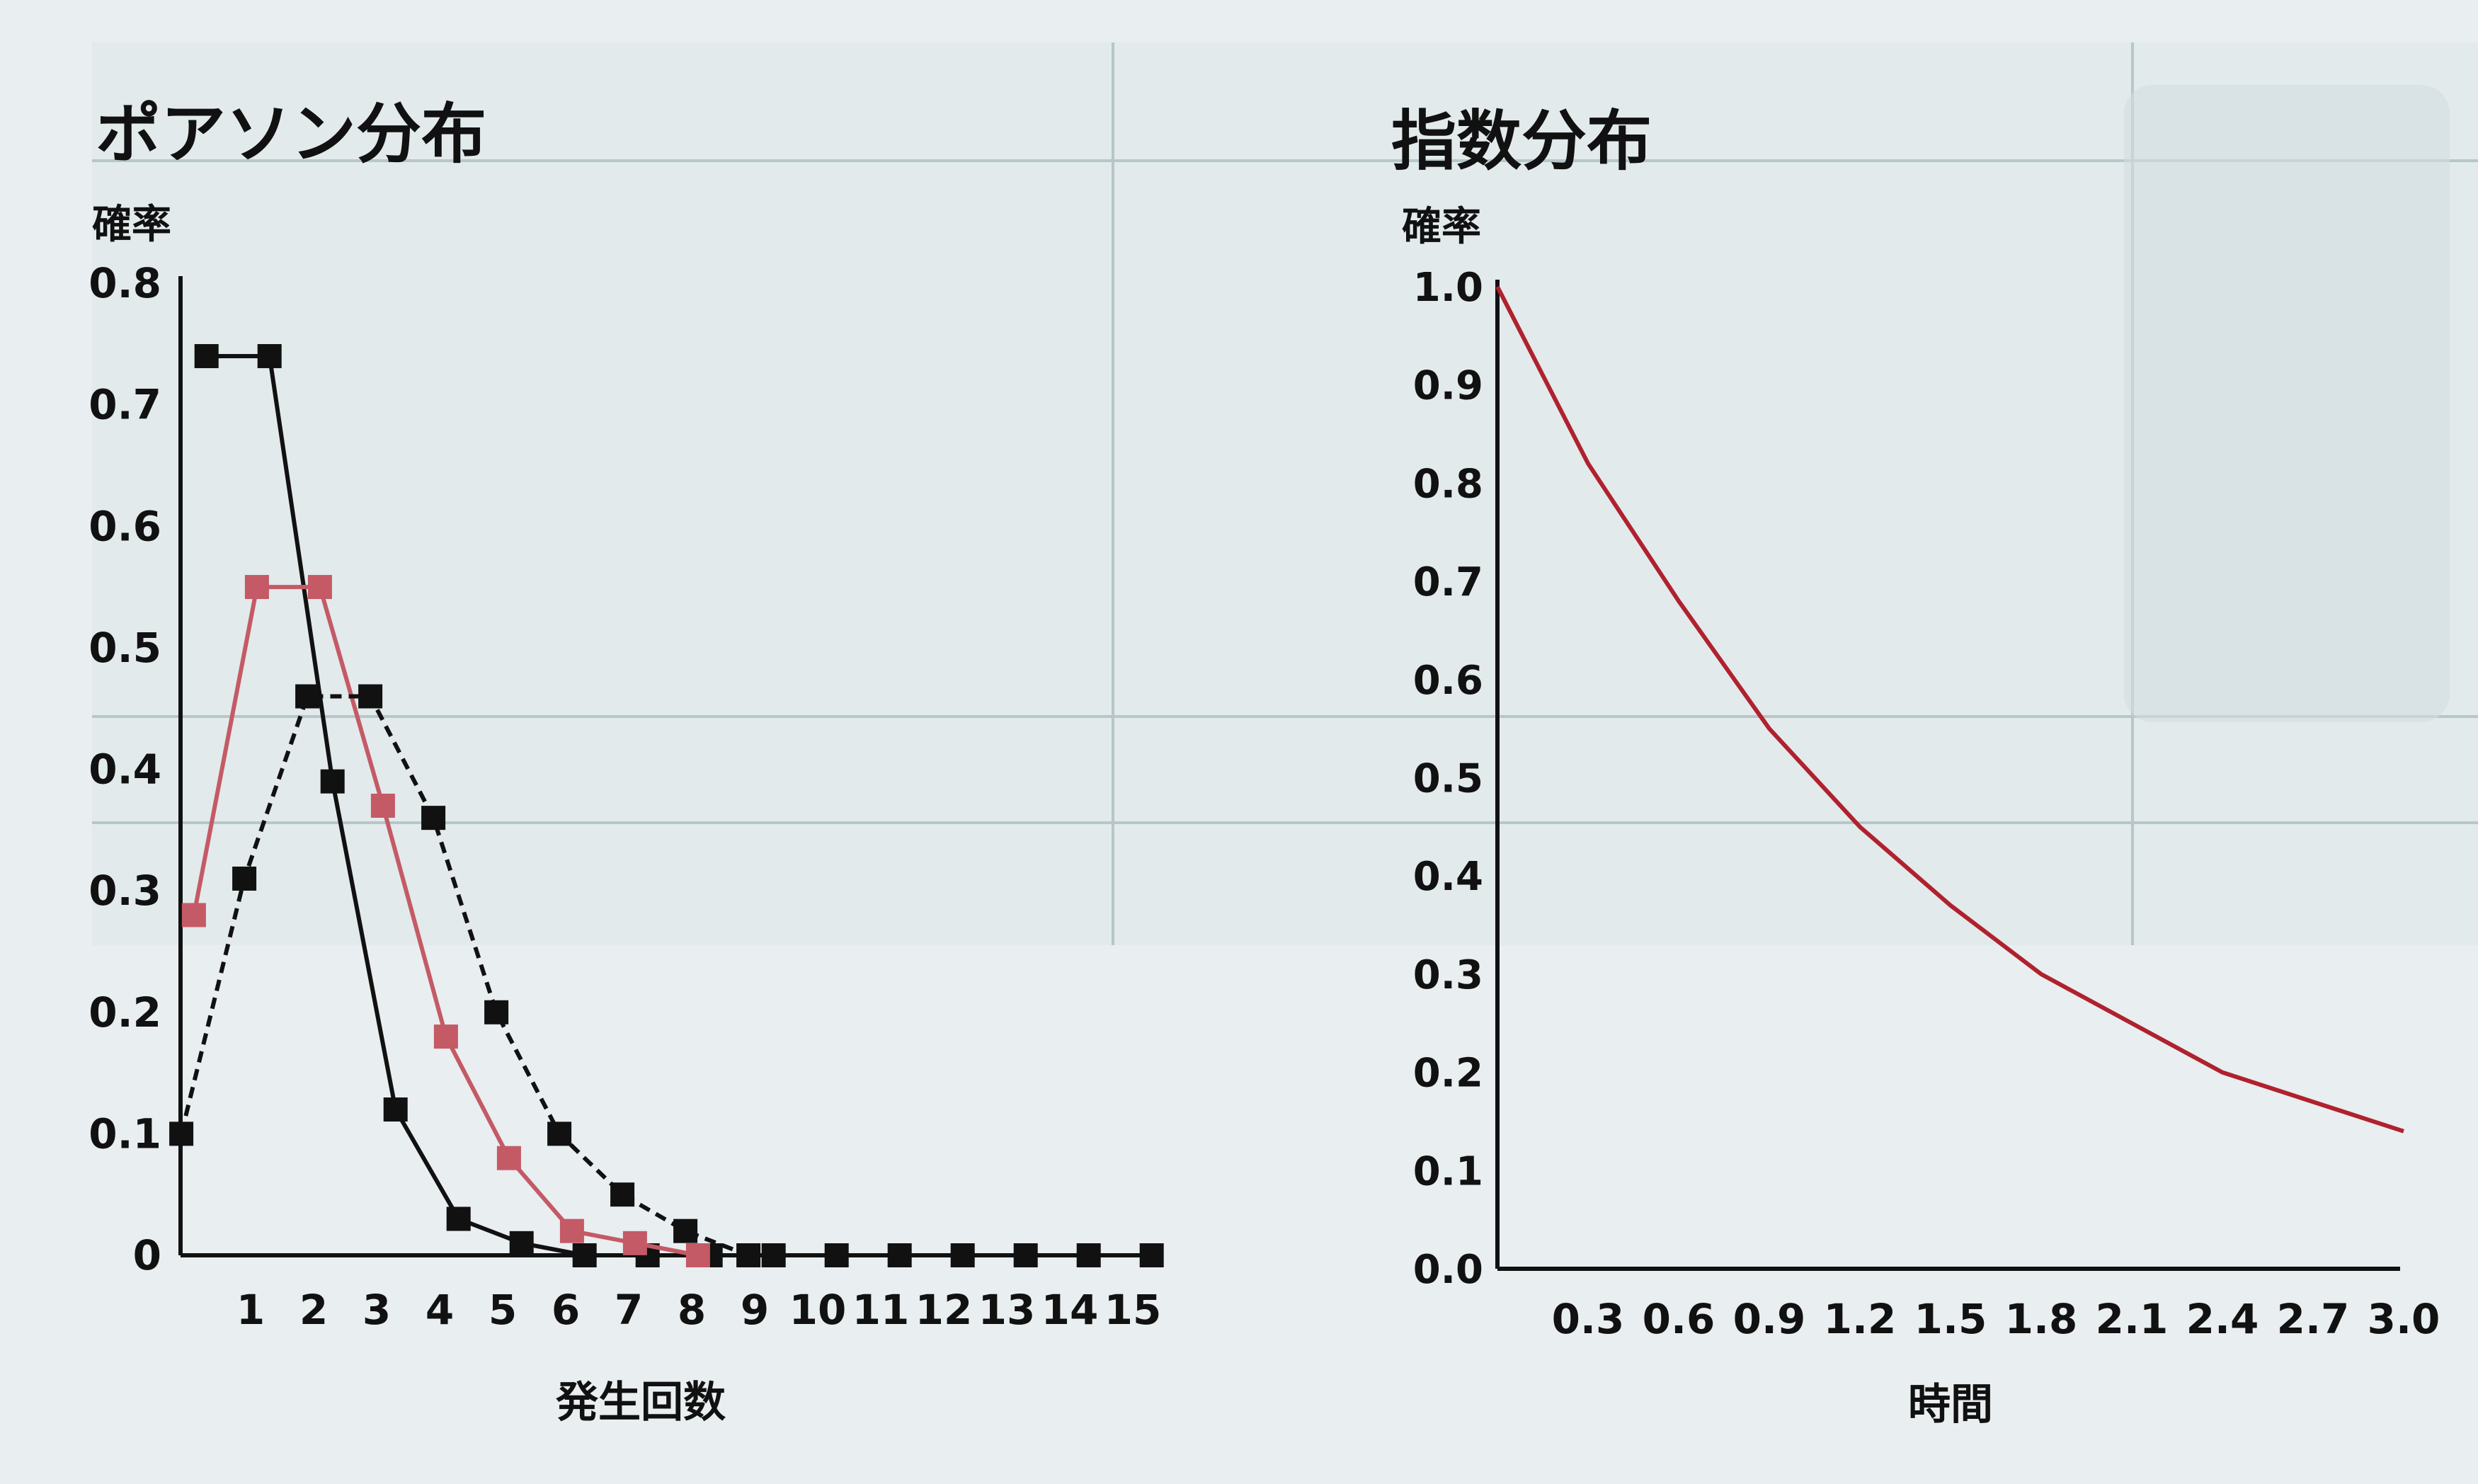 The image size is (2478, 1484). What do you see at coordinates (1133, 1310) in the screenshot?
I see `poisson-x-tick-label: 15` at bounding box center [1133, 1310].